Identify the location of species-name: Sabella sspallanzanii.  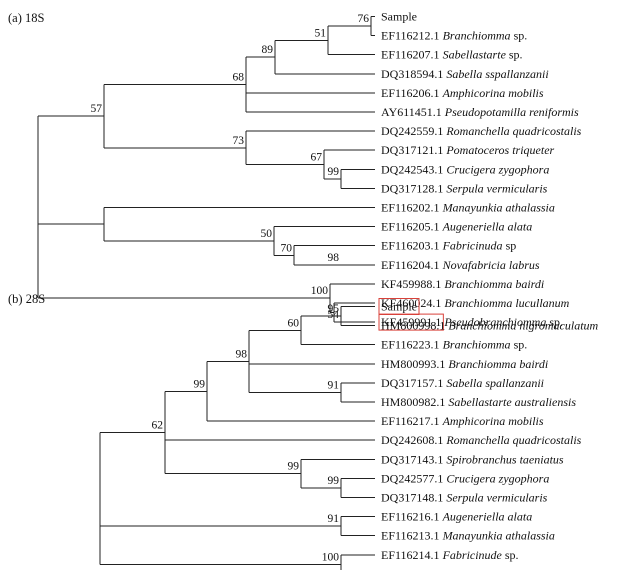
(497, 74).